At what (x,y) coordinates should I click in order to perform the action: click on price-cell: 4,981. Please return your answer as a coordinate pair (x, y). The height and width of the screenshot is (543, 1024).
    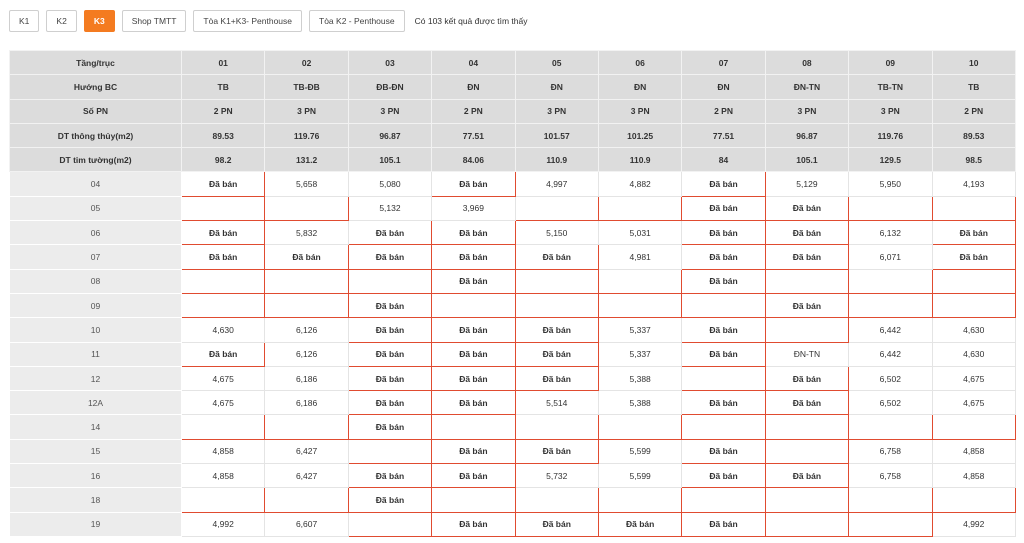
    Looking at the image, I should click on (640, 257).